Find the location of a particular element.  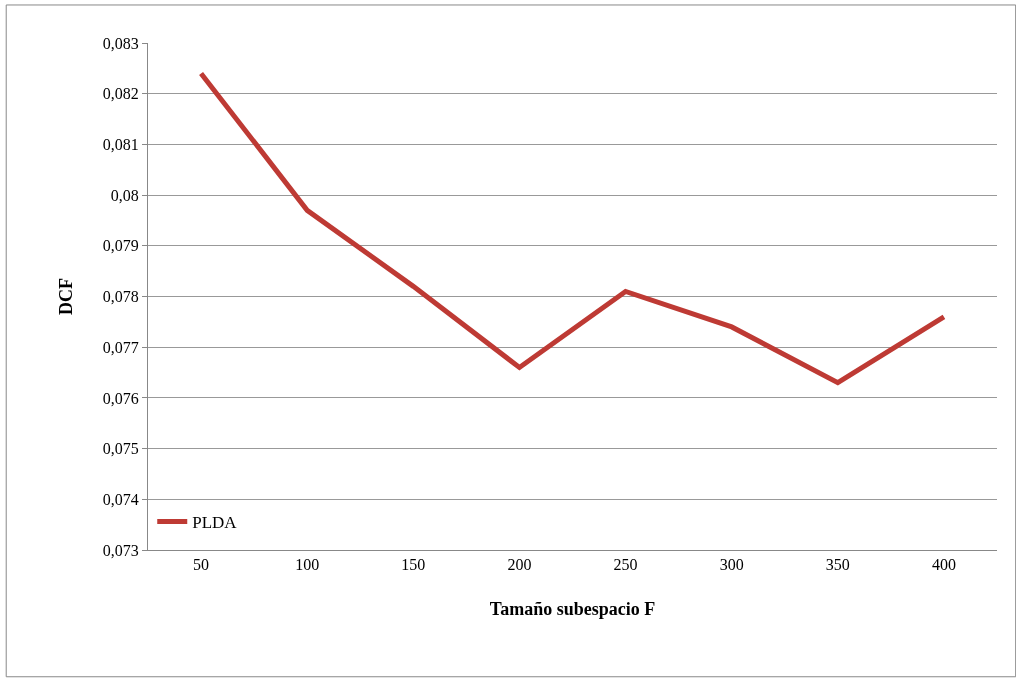

y-tick-label: 0,081 is located at coordinates (120, 144).